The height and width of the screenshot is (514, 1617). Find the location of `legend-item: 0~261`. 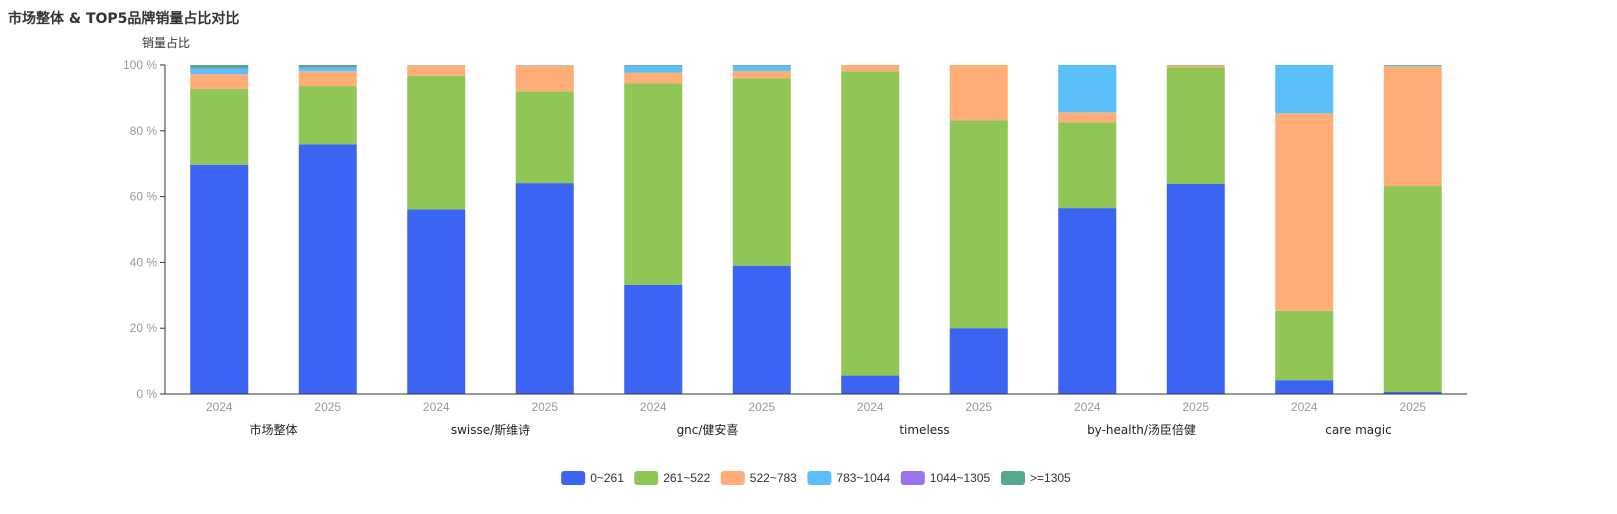

legend-item: 0~261 is located at coordinates (592, 478).